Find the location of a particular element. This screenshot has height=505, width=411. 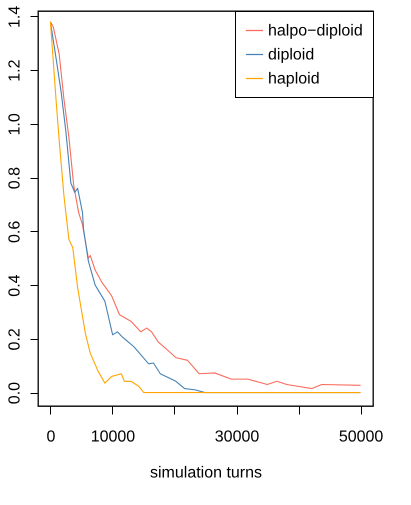

x-tick-label: 10000 is located at coordinates (113, 437).